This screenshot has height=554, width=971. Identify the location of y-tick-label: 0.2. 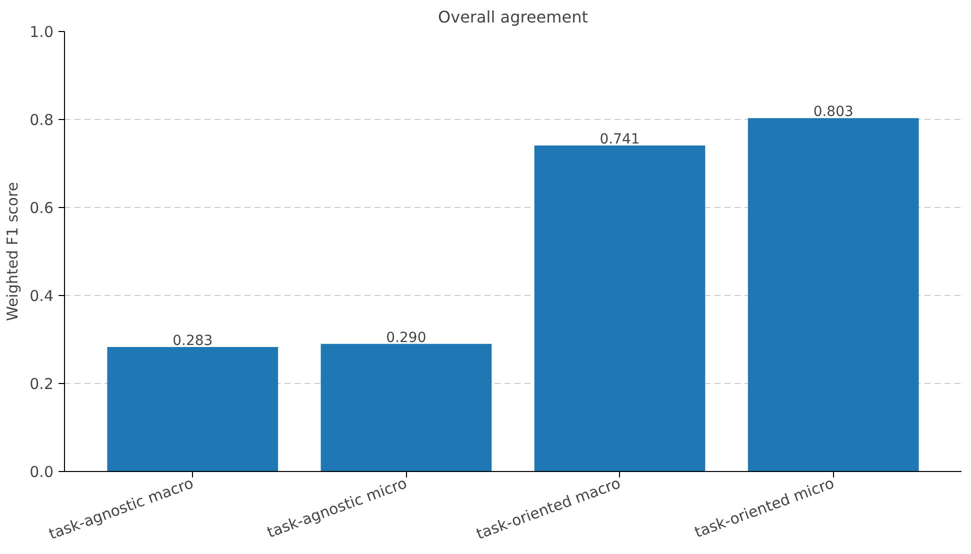
(42, 384).